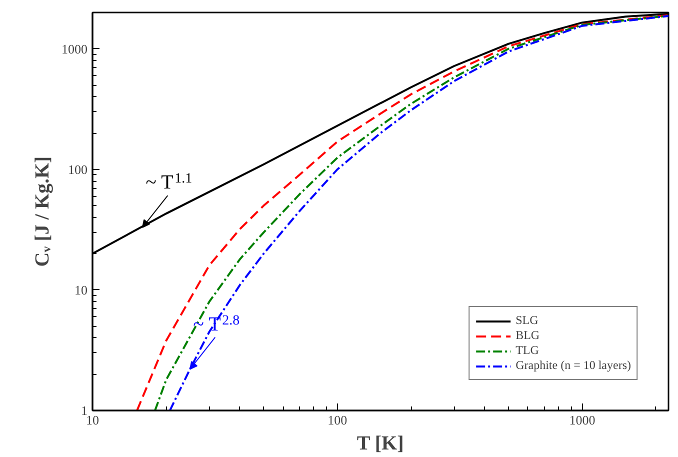  Describe the element at coordinates (43, 211) in the screenshot. I see `y-axis-title: Cᵥ [J / Kg.K]` at that location.